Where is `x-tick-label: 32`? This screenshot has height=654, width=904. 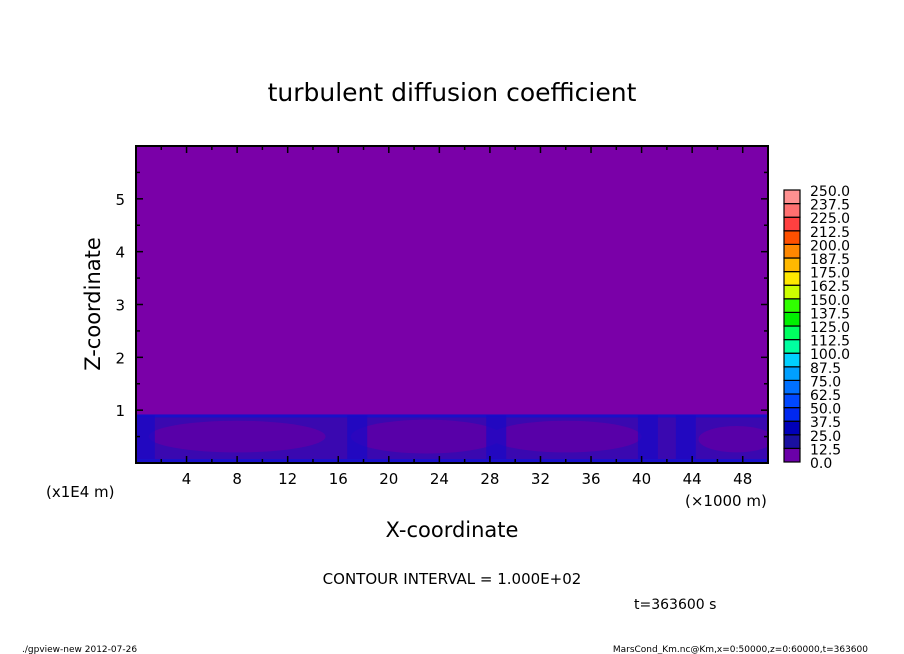
x-tick-label: 32 is located at coordinates (540, 479).